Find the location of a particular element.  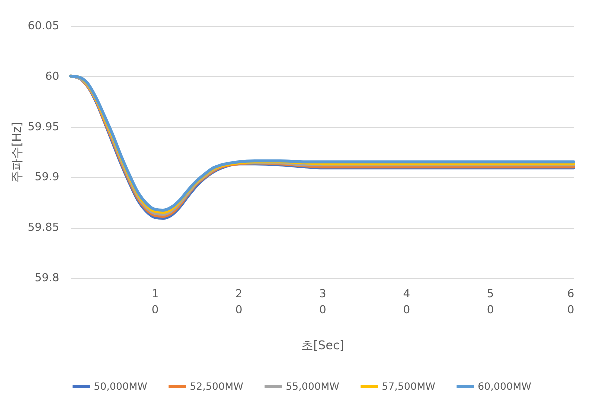

legend-label: 60,000MW is located at coordinates (505, 387).